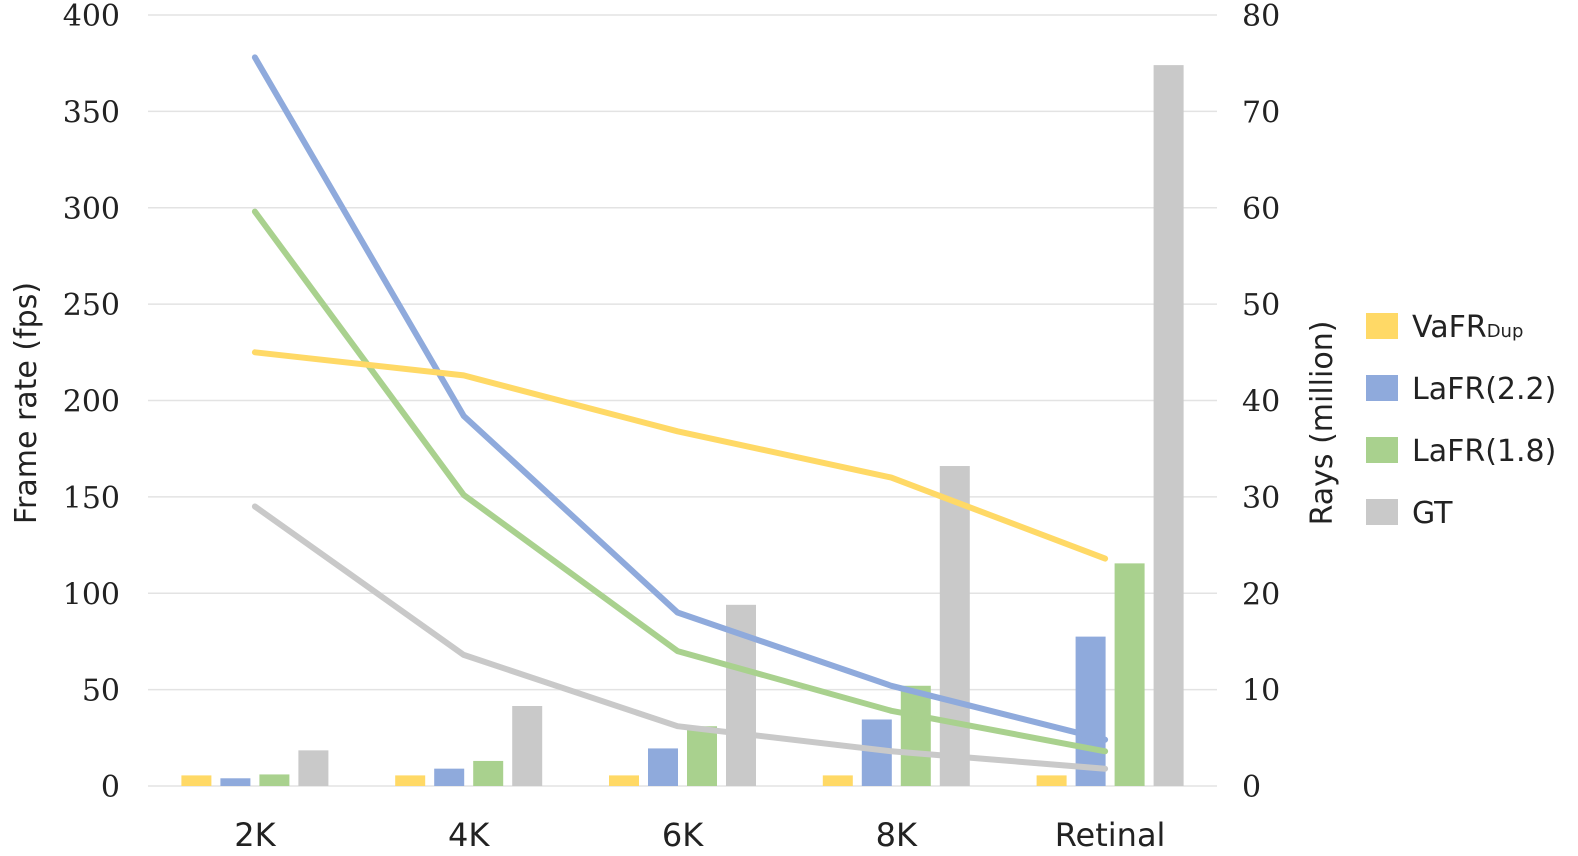 The height and width of the screenshot is (856, 1578). Describe the element at coordinates (101, 691) in the screenshot. I see `left-tick-label: 50` at that location.